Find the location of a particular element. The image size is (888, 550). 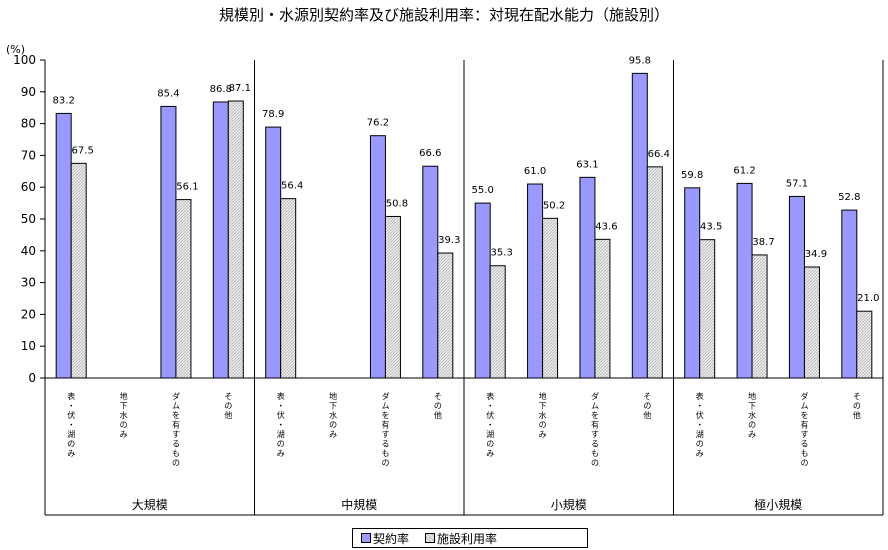

y-tick-label: 60 is located at coordinates (28, 187).